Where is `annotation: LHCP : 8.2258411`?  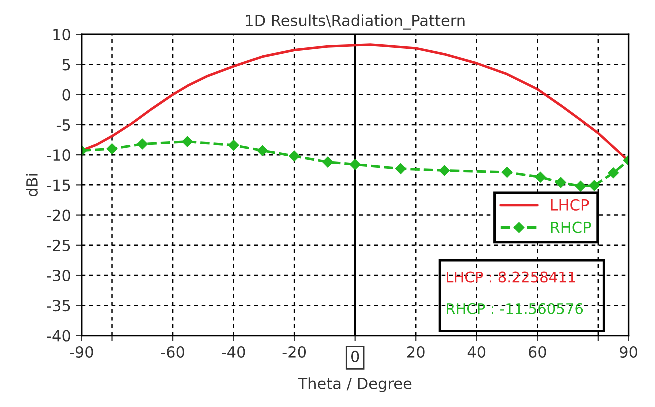
annotation: LHCP : 8.2258411 is located at coordinates (511, 277).